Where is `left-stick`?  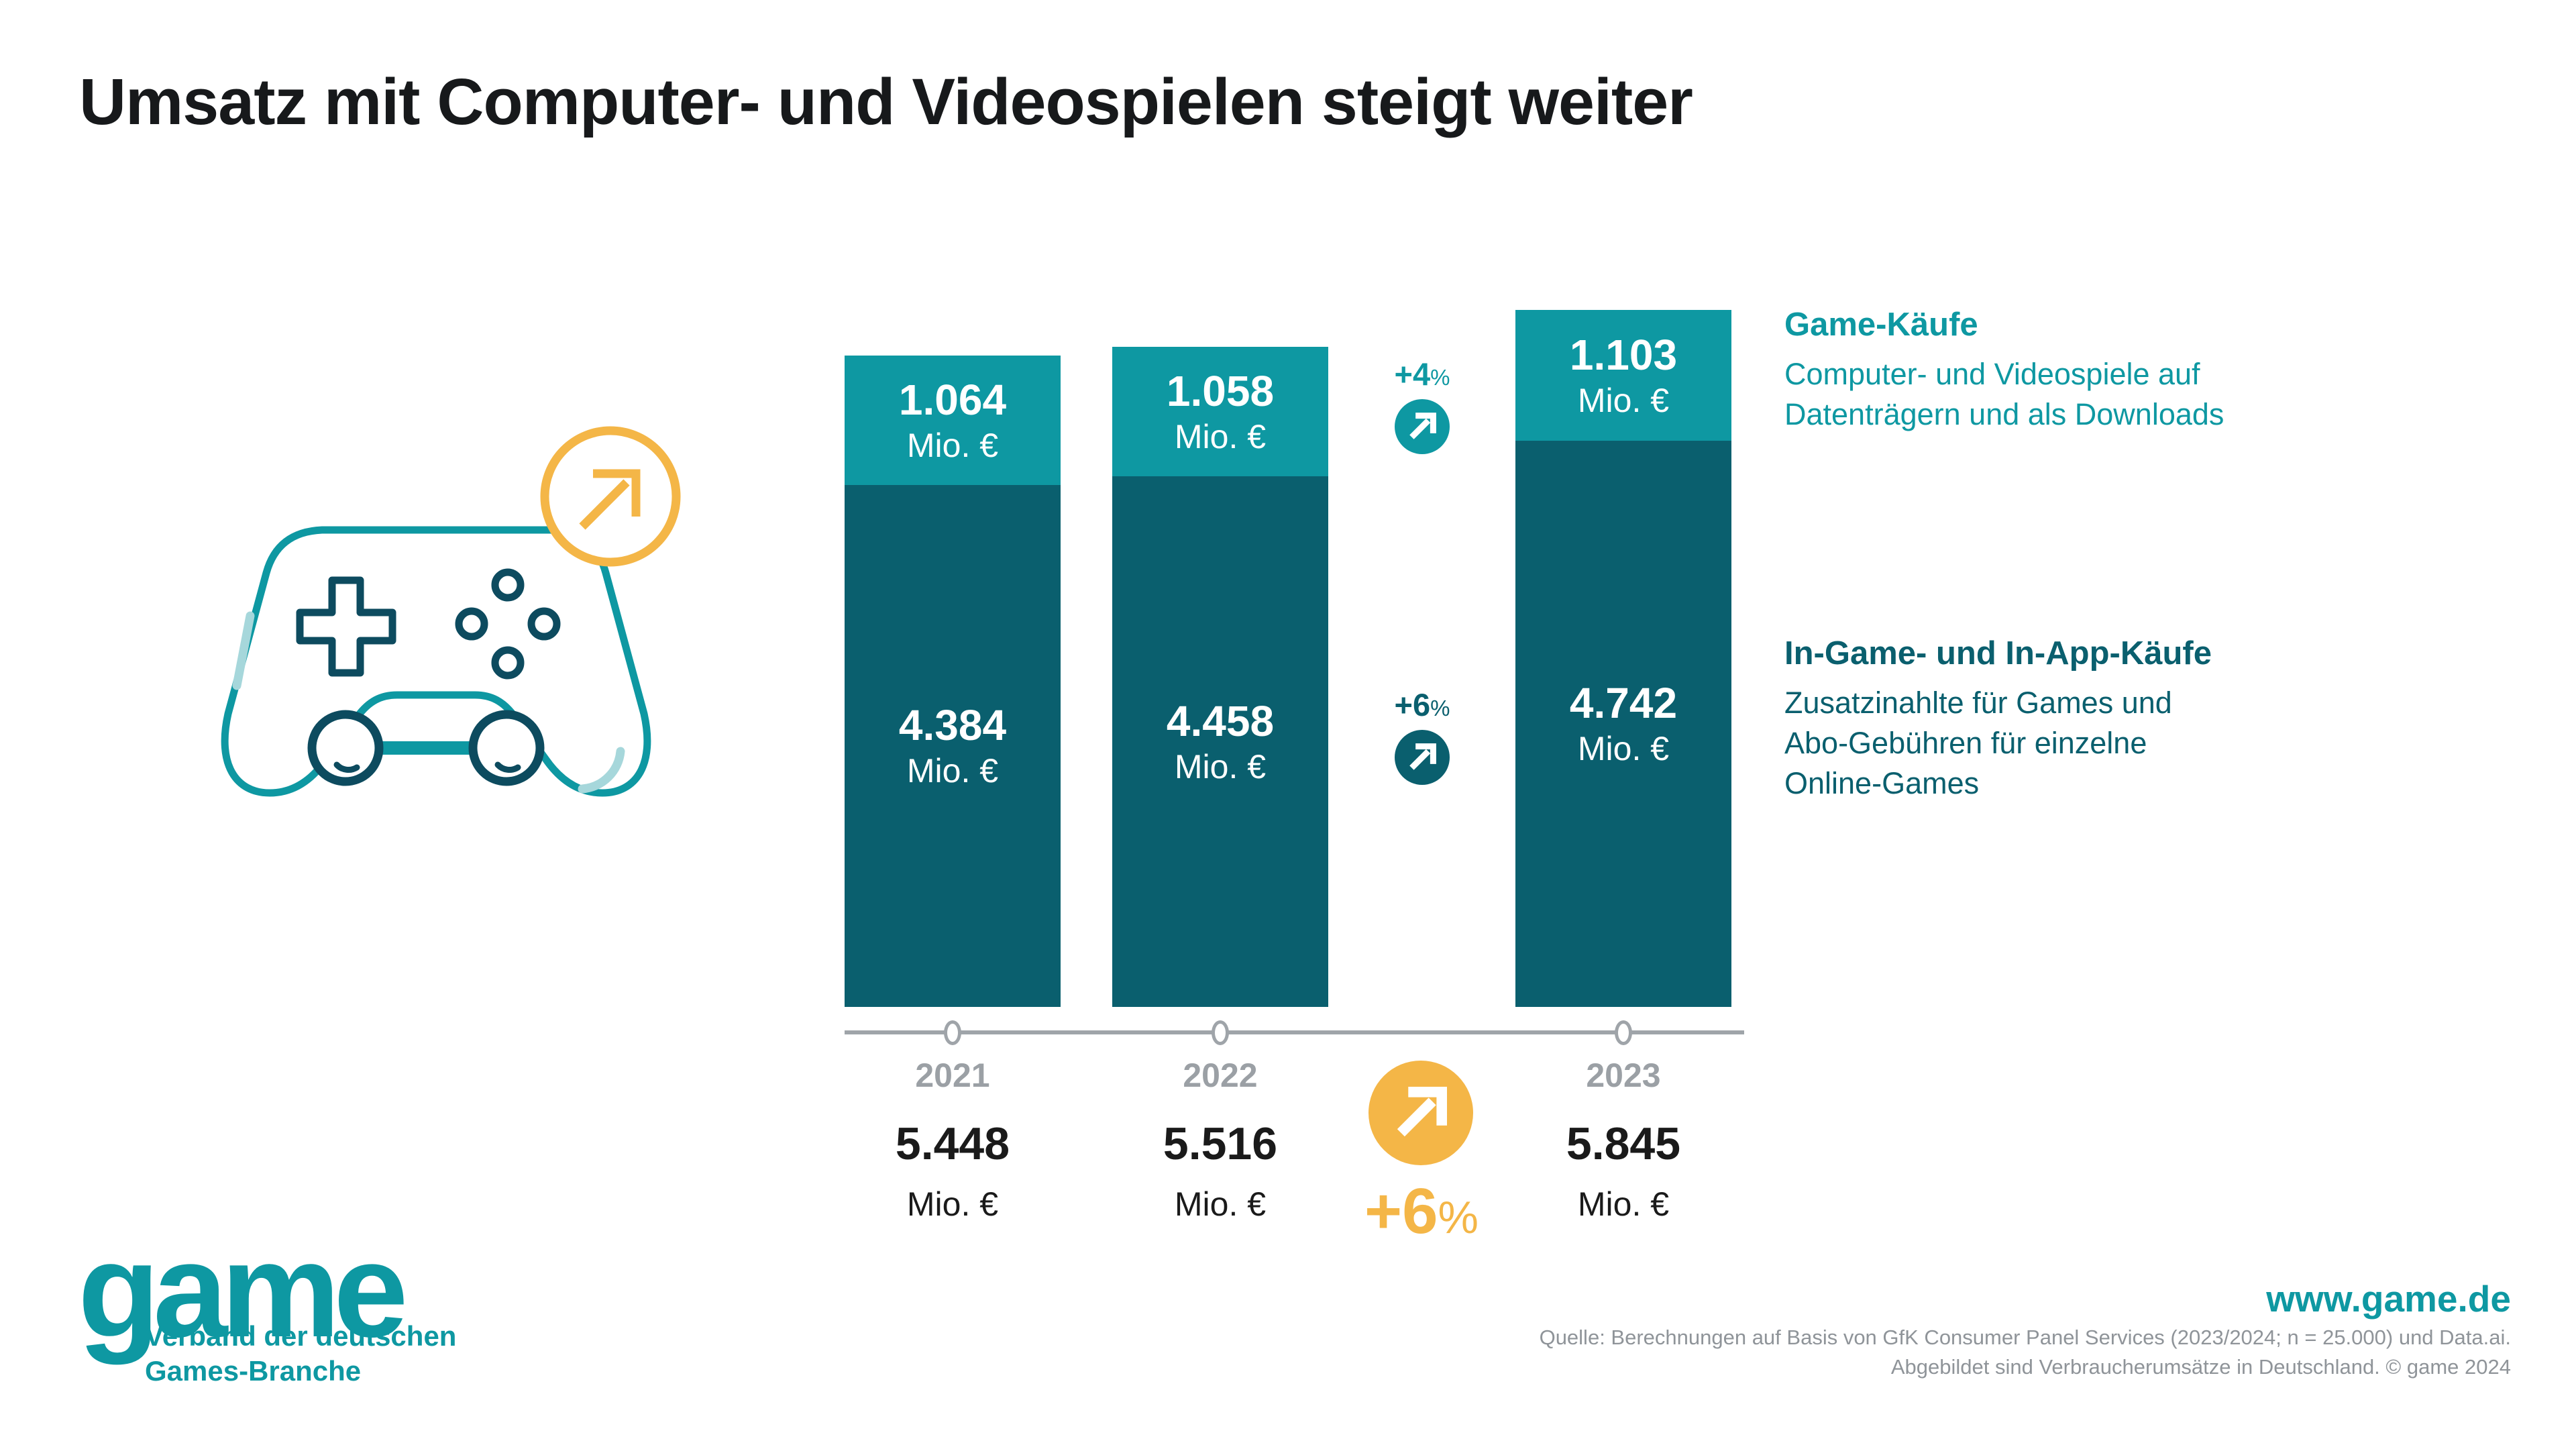 left-stick is located at coordinates (345, 748).